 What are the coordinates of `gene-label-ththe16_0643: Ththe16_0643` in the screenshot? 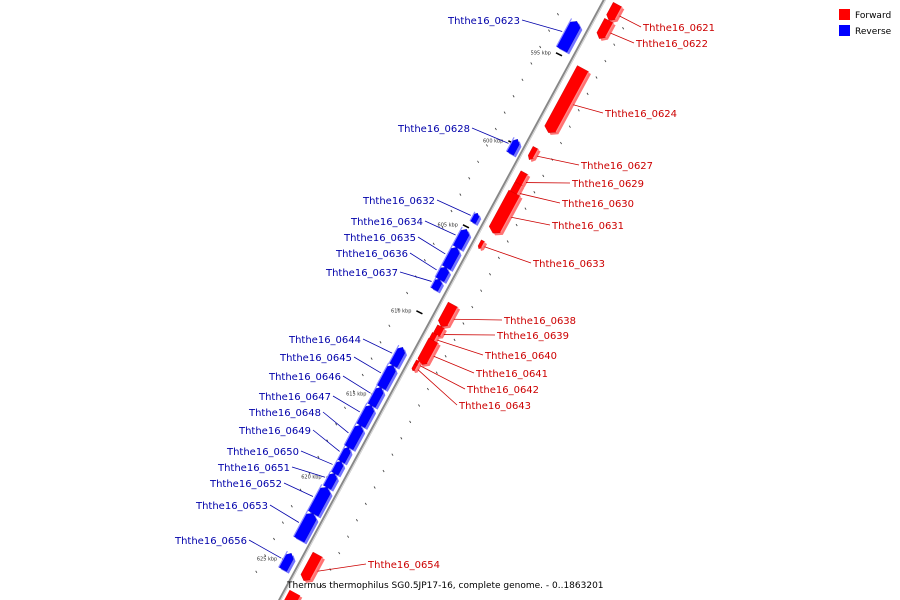 It's located at (494, 406).